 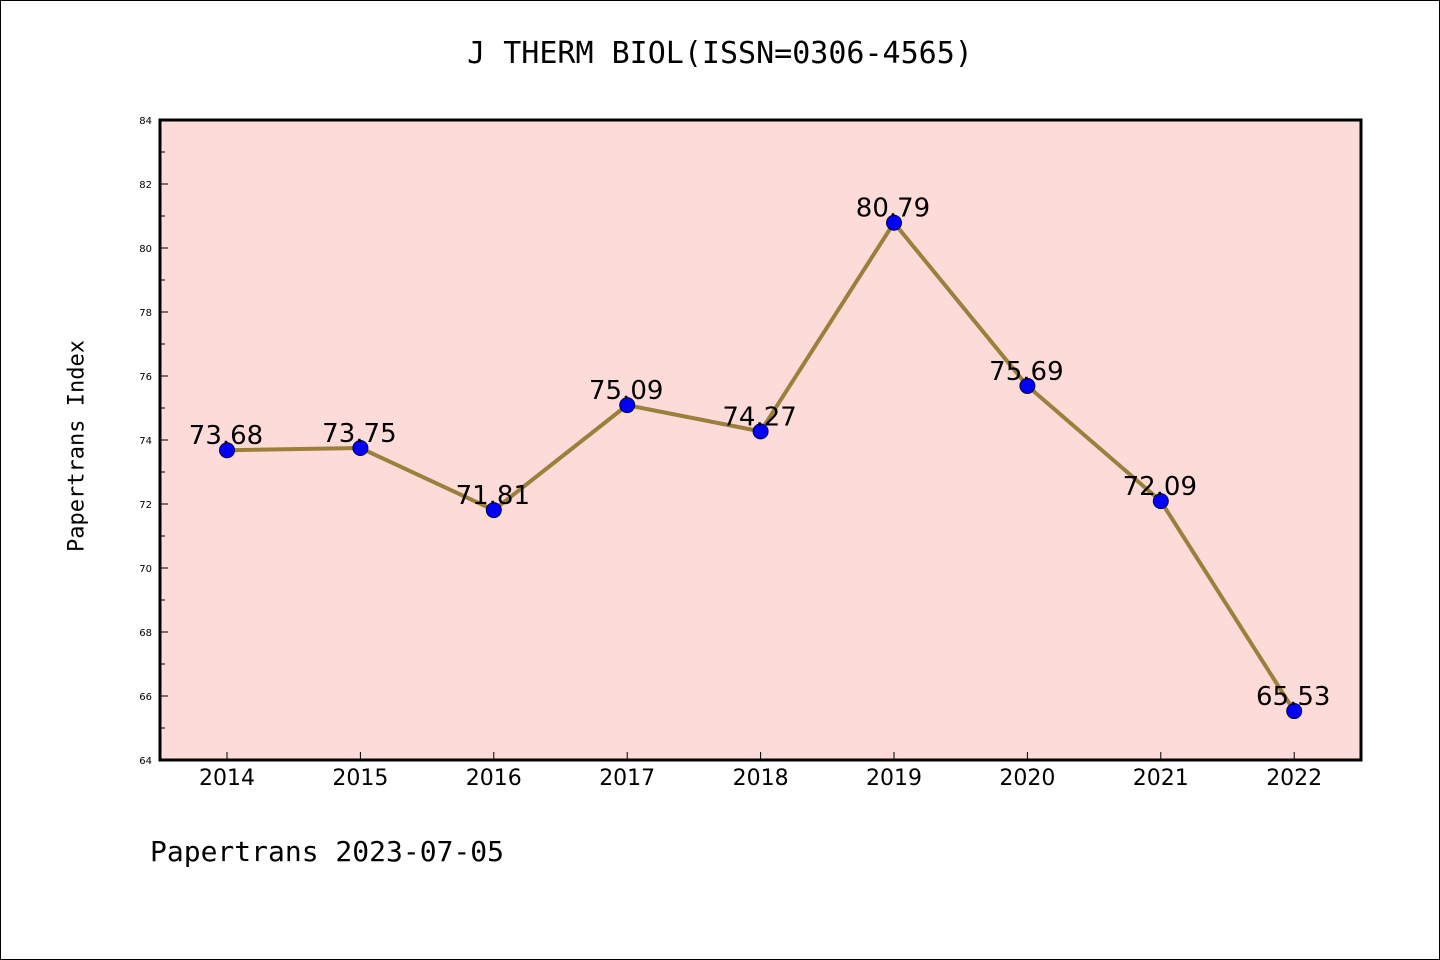 What do you see at coordinates (493, 496) in the screenshot?
I see `data-label: 71.81` at bounding box center [493, 496].